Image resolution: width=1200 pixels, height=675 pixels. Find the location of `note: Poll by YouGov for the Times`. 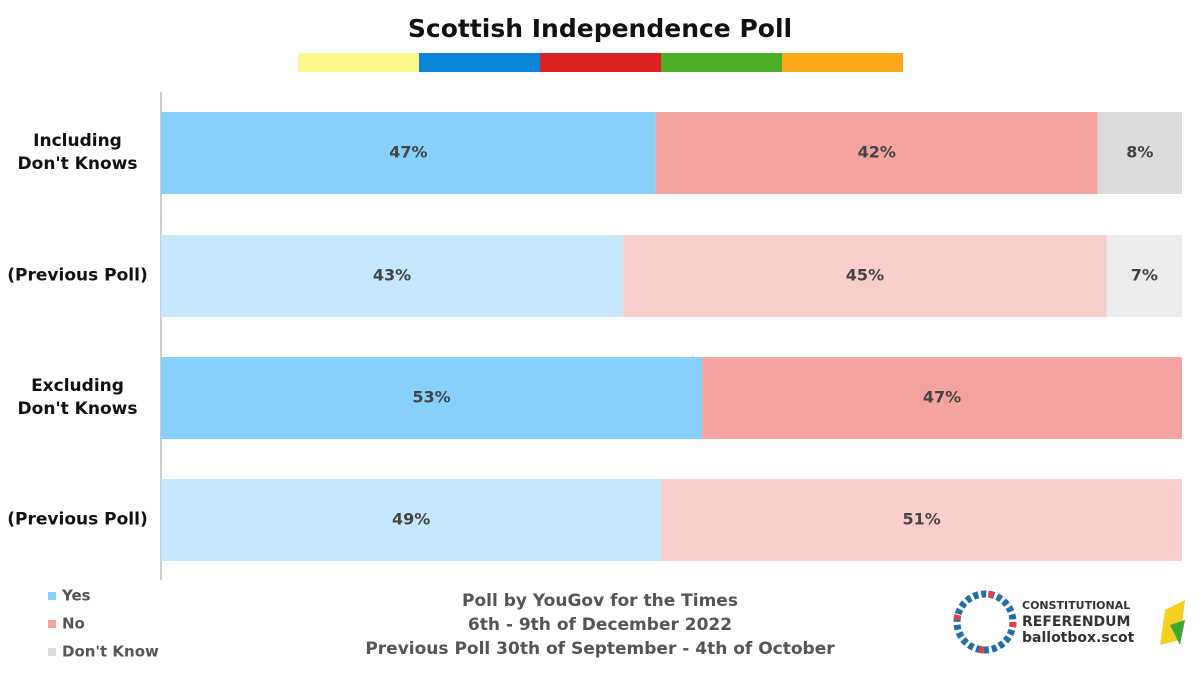

note: Poll by YouGov for the Times is located at coordinates (600, 601).